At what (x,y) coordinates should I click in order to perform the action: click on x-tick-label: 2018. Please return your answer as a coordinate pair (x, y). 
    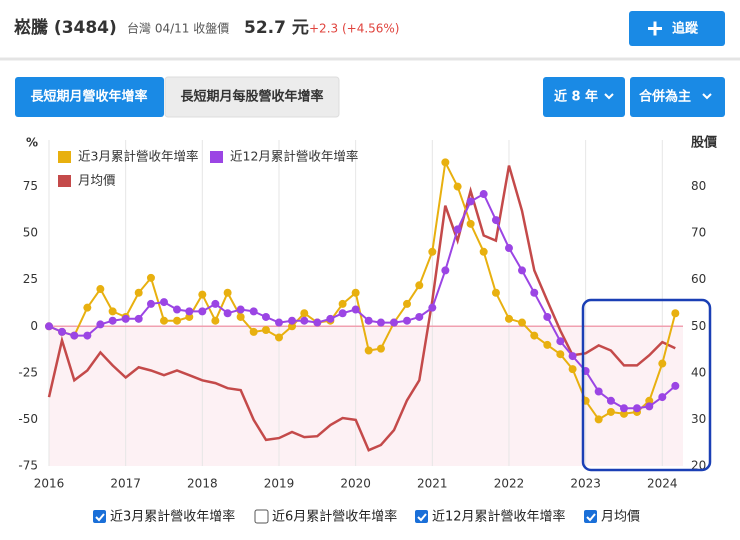
    Looking at the image, I should click on (202, 484).